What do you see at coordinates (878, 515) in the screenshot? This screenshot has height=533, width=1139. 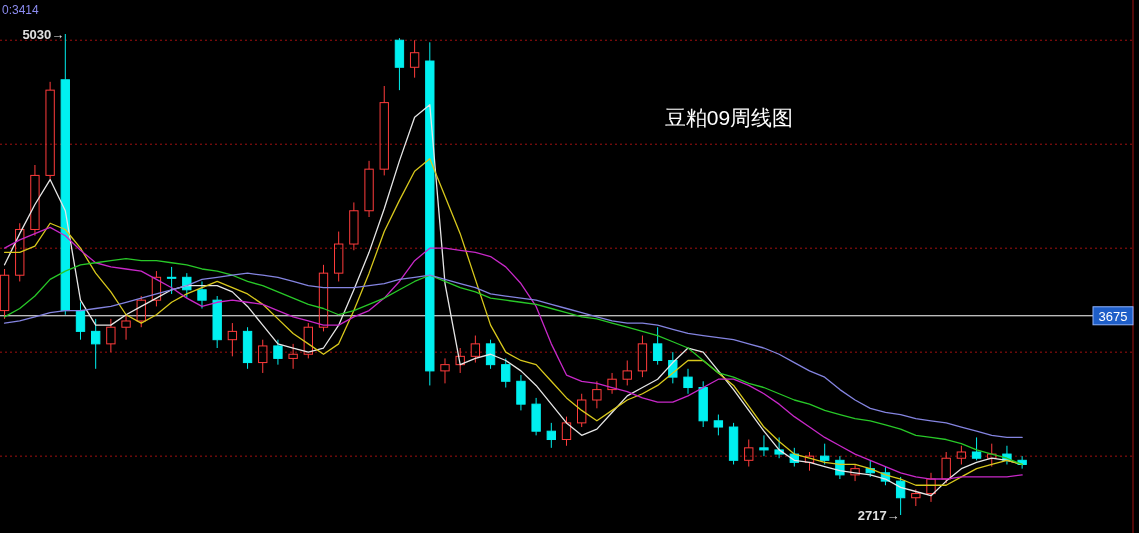 I see `annotation: 2717→` at bounding box center [878, 515].